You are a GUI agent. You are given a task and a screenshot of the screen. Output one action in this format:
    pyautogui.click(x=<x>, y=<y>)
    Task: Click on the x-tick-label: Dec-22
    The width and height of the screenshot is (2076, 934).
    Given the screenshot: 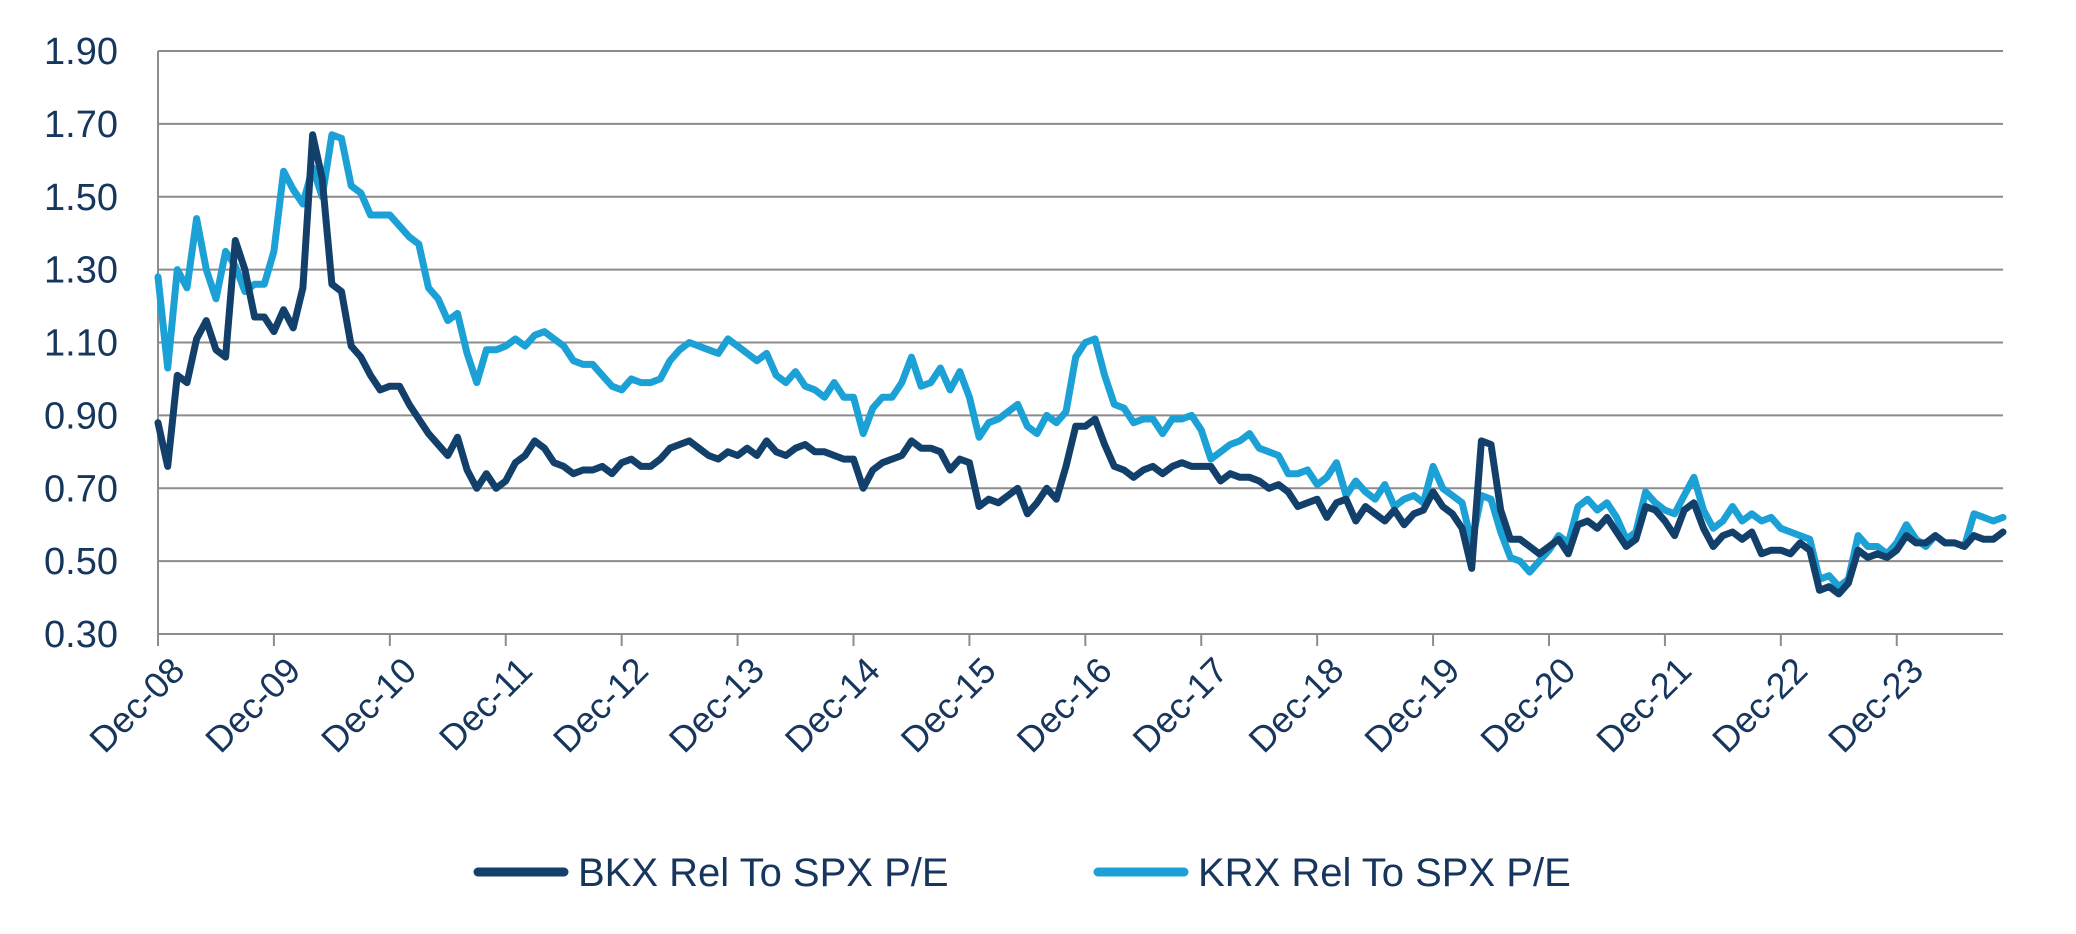 What is the action you would take?
    pyautogui.click(x=1759, y=704)
    